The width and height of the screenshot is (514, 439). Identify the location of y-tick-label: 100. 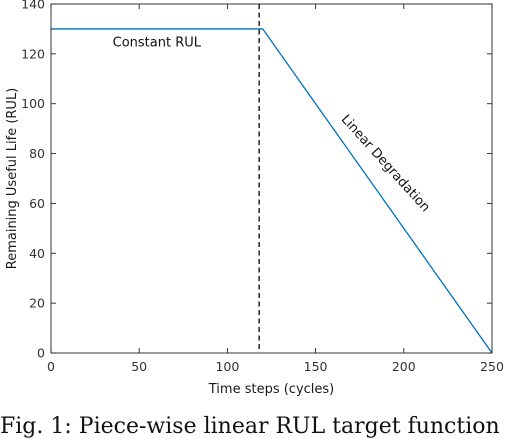
(33, 103).